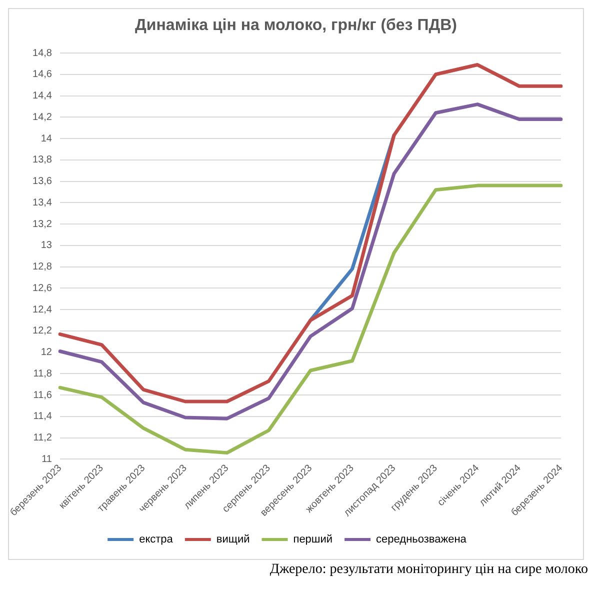 The width and height of the screenshot is (596, 600). What do you see at coordinates (42, 416) in the screenshot?
I see `y-tick-label: 11,4` at bounding box center [42, 416].